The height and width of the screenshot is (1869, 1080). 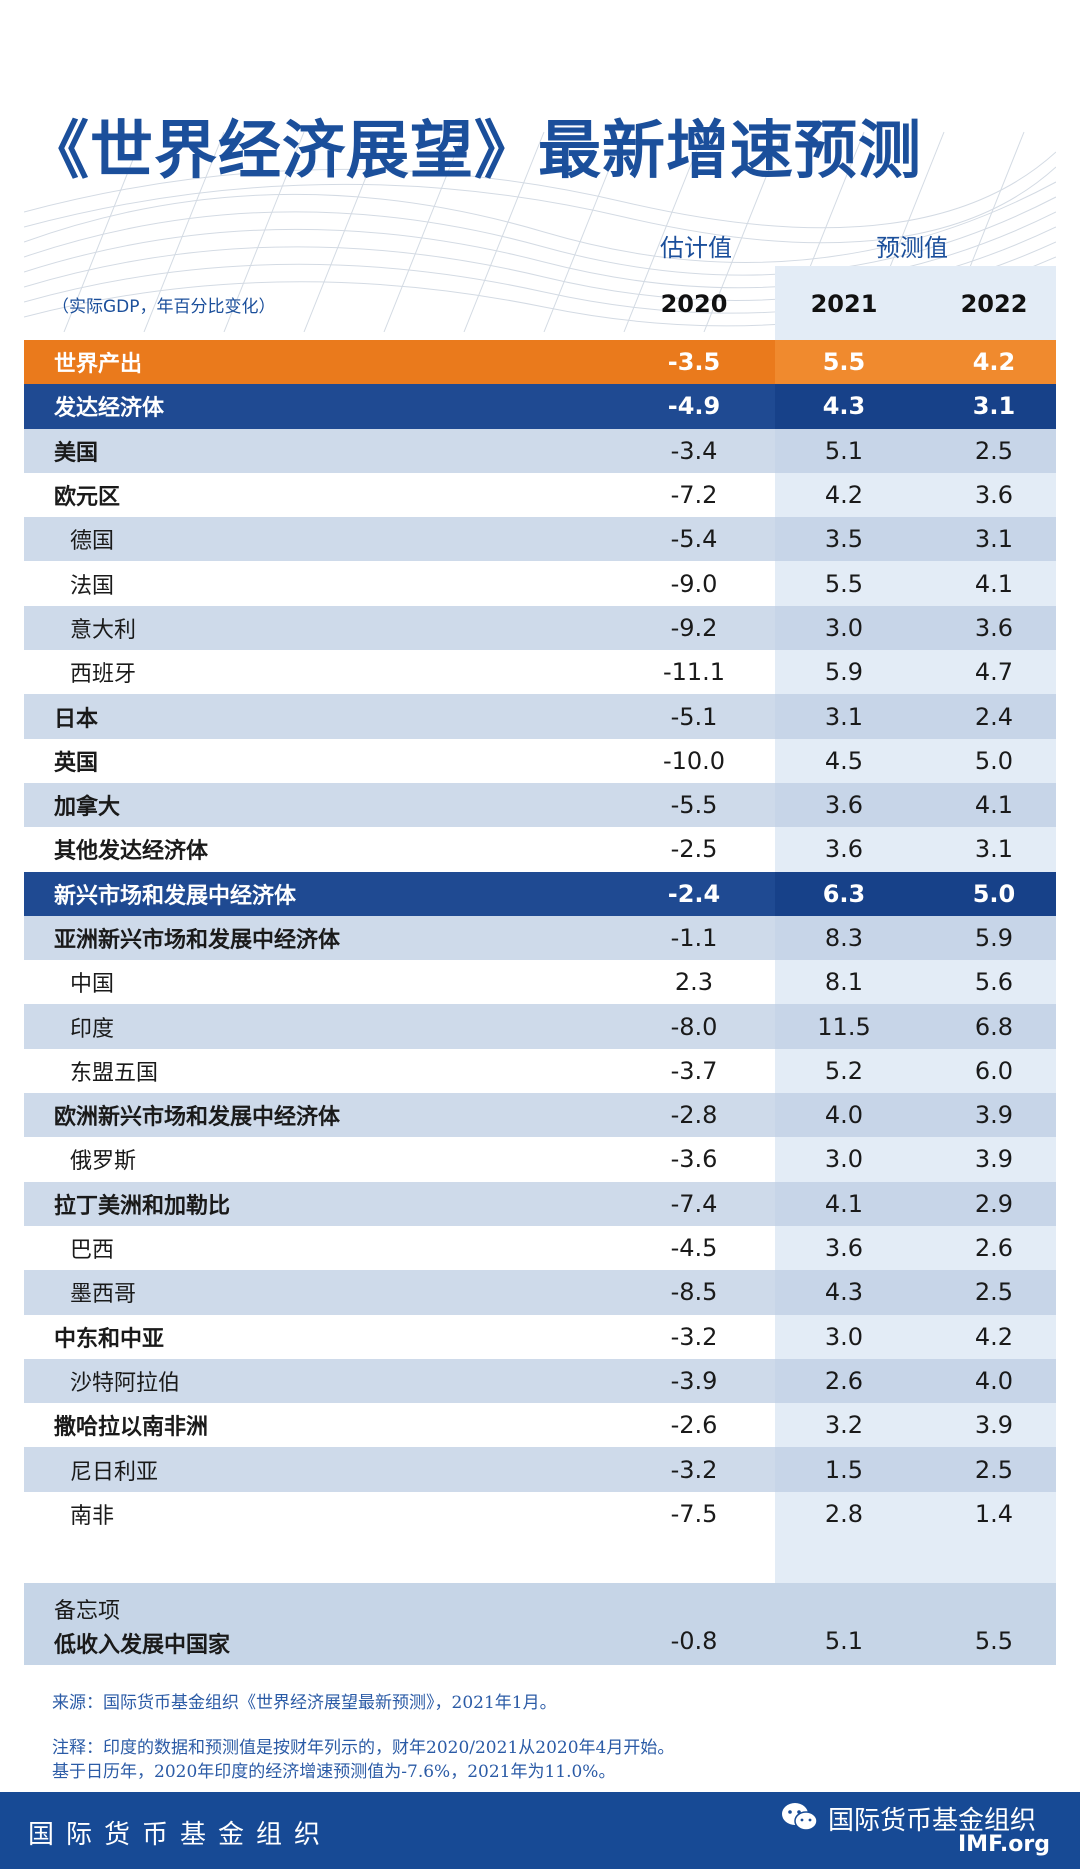 I want to click on row-value-2022: 1.4, so click(x=994, y=1513).